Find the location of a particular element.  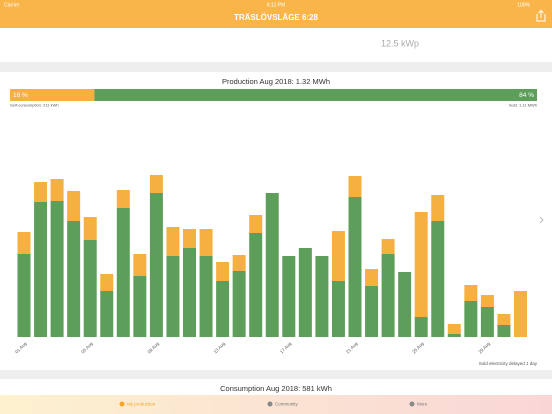

sold-label: Sold: 1.11 MWh is located at coordinates (523, 105).